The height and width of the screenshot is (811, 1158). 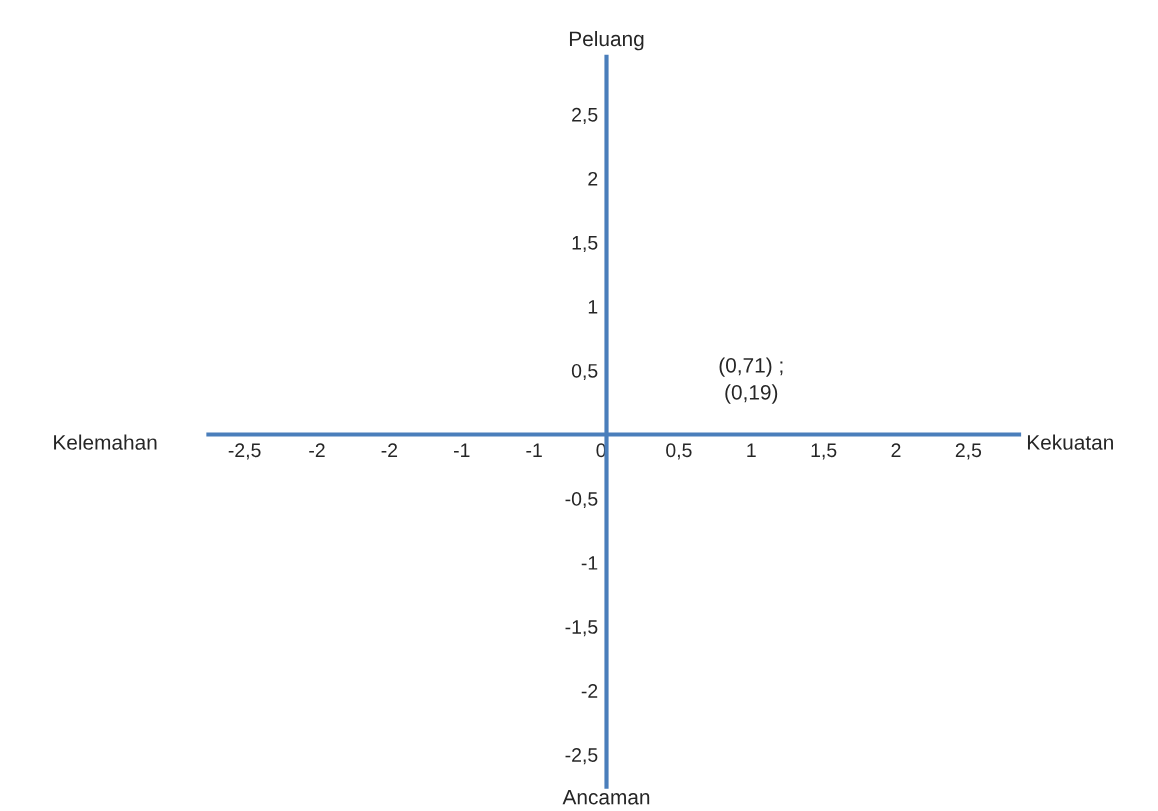 What do you see at coordinates (581, 628) in the screenshot?
I see `y-tick-label: -1,5` at bounding box center [581, 628].